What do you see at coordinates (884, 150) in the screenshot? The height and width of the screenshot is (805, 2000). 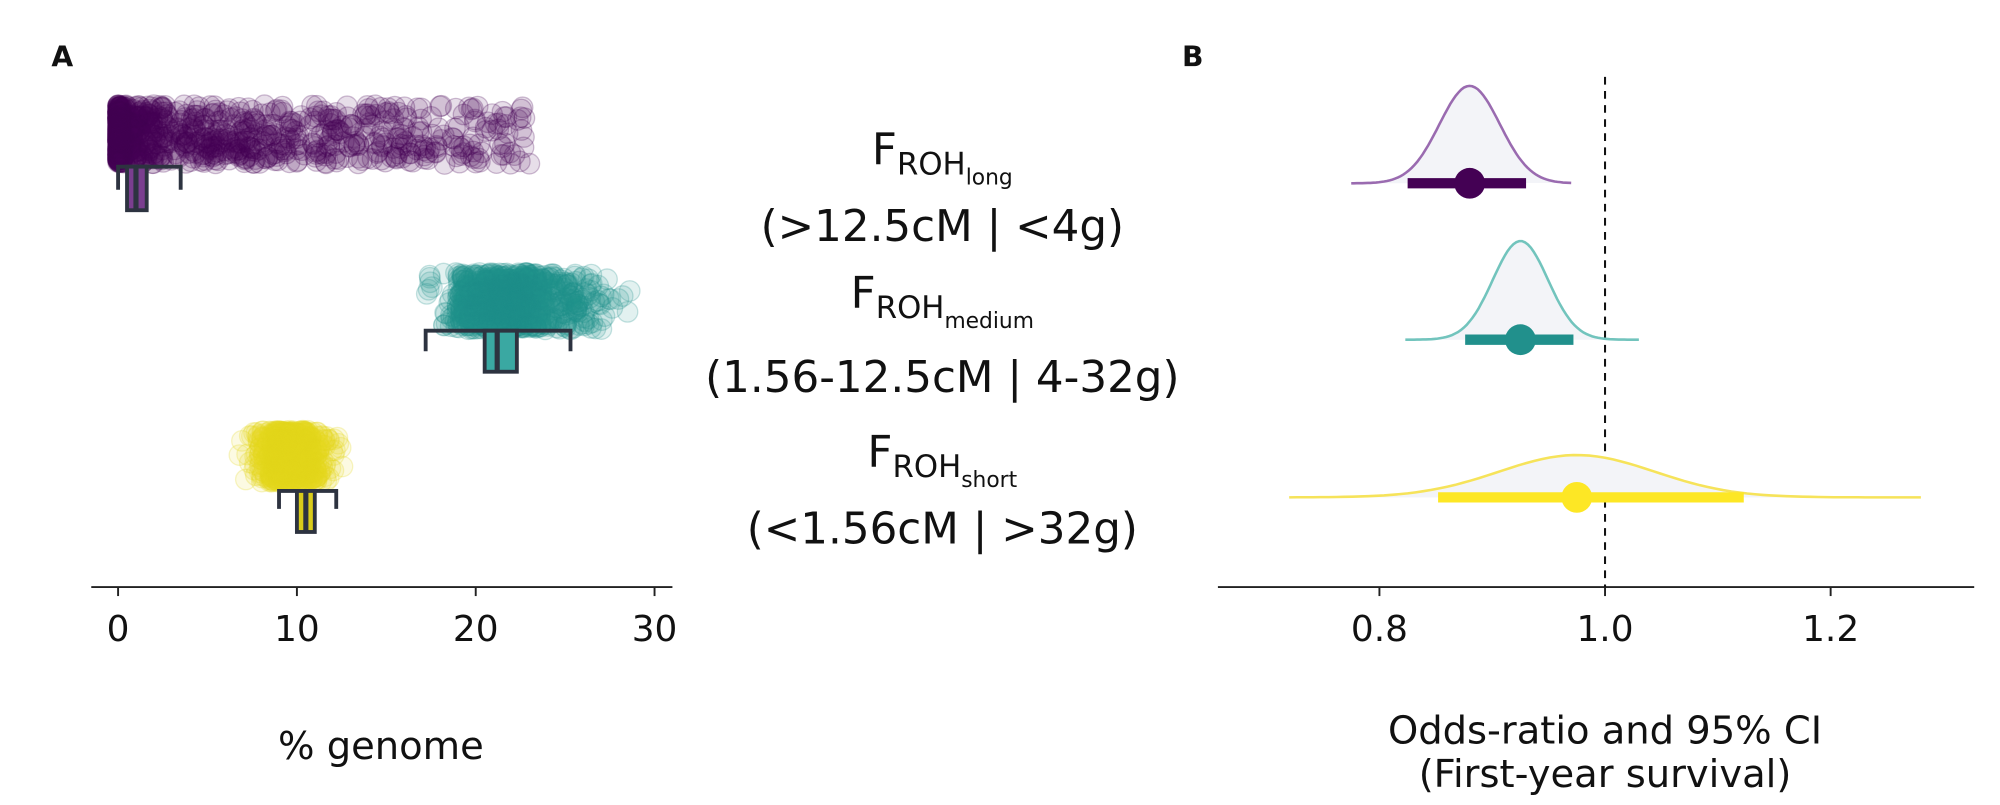 I see `row-label-main: F` at bounding box center [884, 150].